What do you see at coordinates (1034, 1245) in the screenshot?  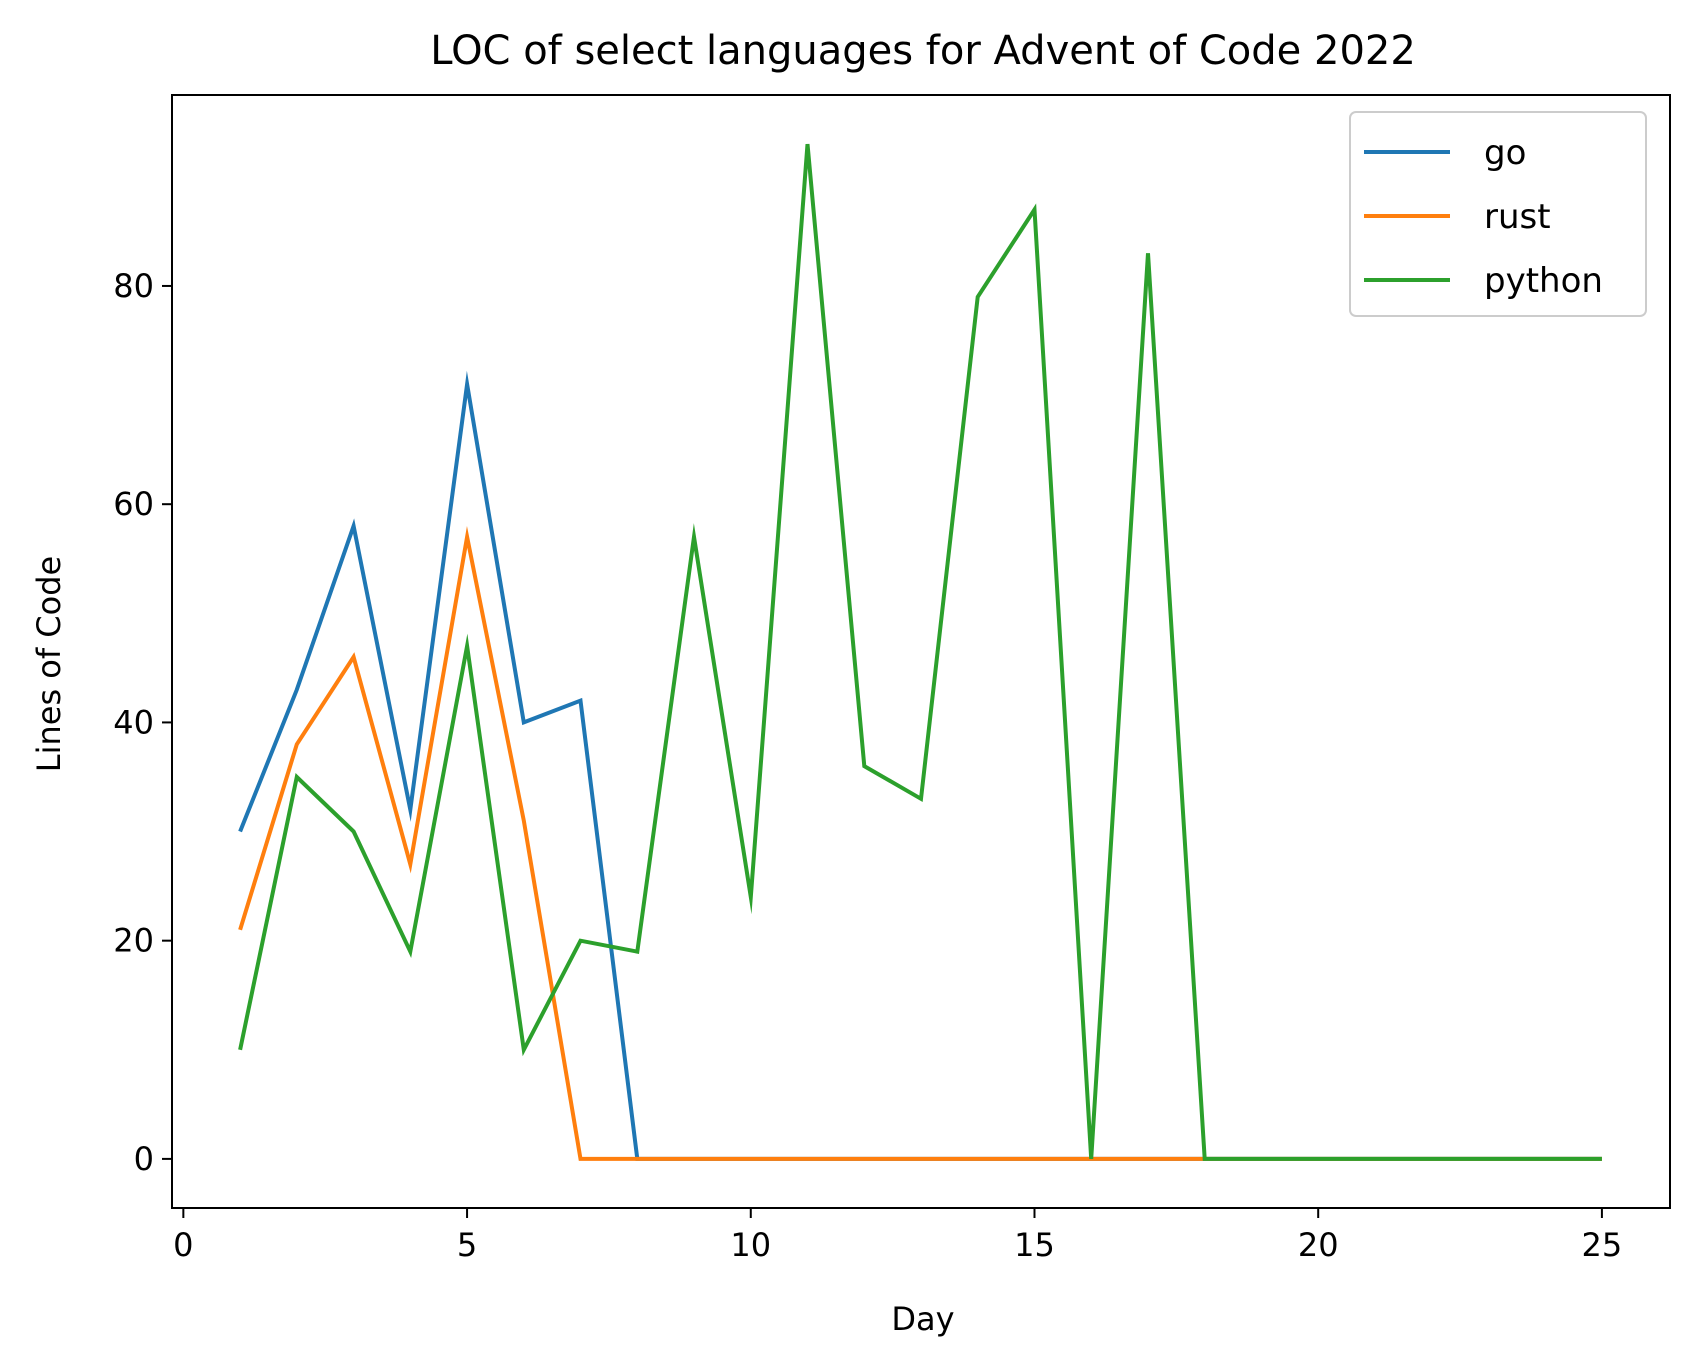 I see `x-tick-label: 15` at bounding box center [1034, 1245].